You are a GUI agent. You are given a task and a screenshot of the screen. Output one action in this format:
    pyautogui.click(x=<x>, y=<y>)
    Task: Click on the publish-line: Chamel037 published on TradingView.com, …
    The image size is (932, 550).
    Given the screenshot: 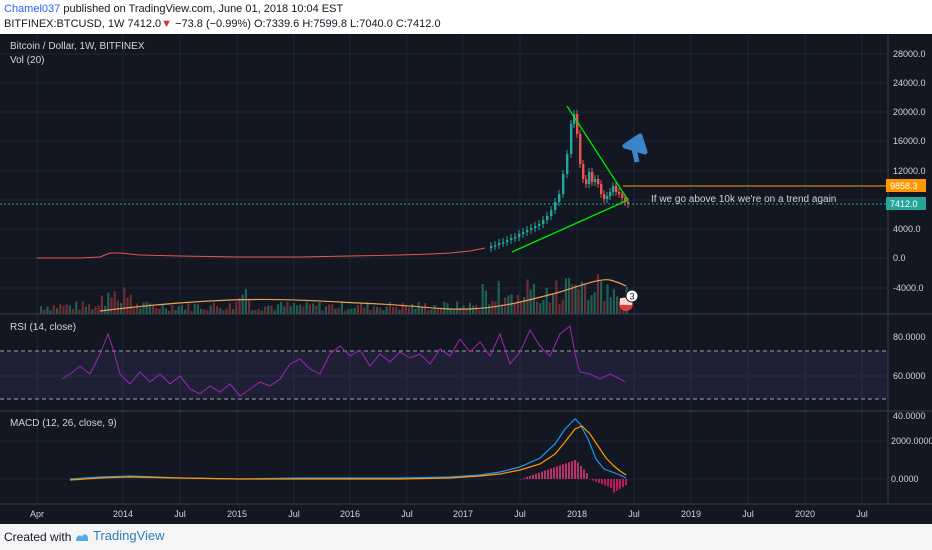 What is the action you would take?
    pyautogui.click(x=173, y=9)
    